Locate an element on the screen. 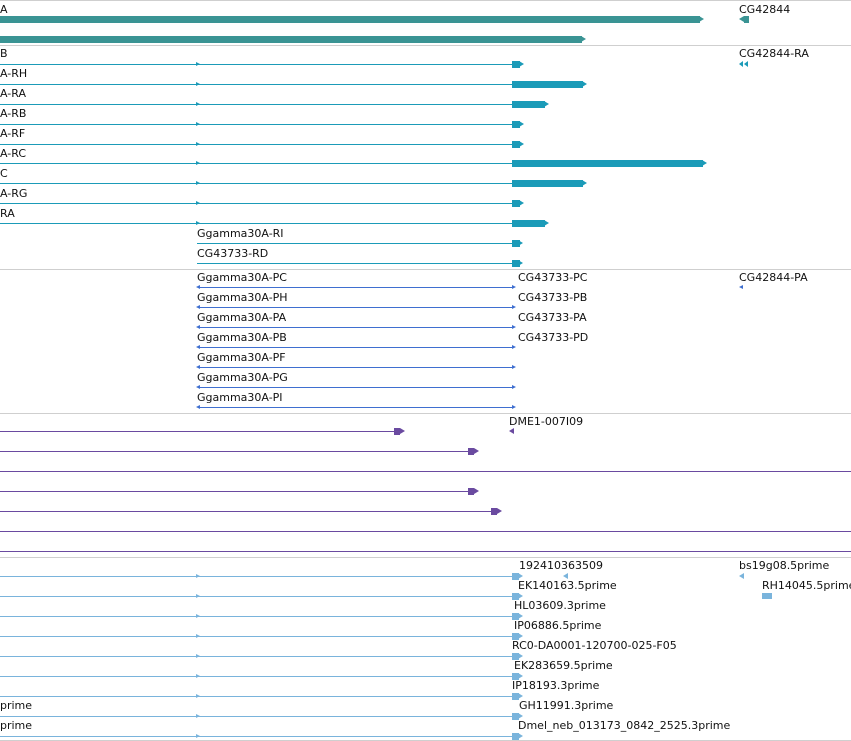  protein-label: Ggamma30A-PG is located at coordinates (242, 377).